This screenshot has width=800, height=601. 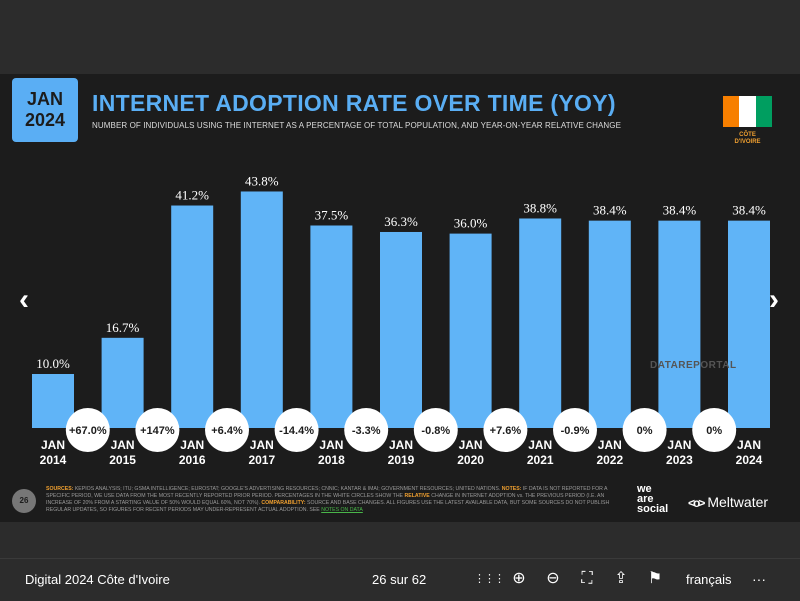 I want to click on viewer-toolbar, so click(x=400, y=579).